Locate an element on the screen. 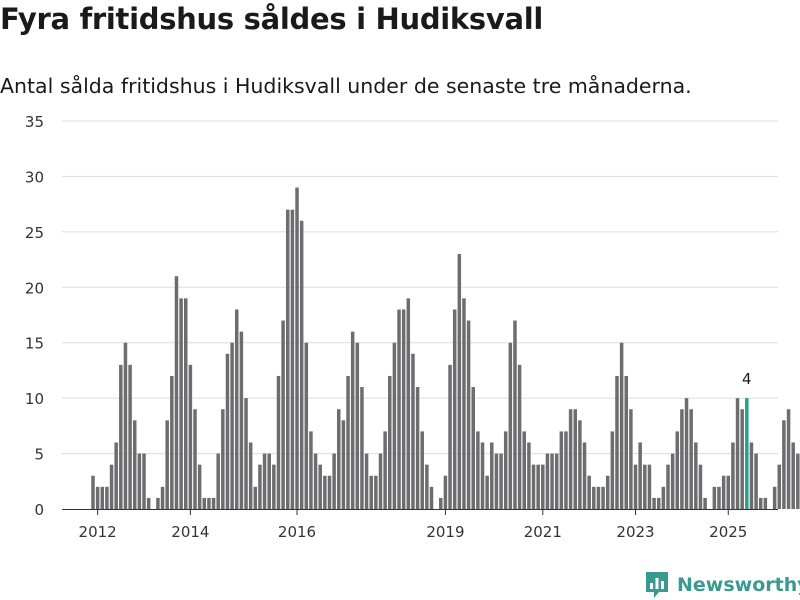 The height and width of the screenshot is (600, 800). y-axis-ticks: 0 5 10 15 20 25 30 35 is located at coordinates (34, 316).